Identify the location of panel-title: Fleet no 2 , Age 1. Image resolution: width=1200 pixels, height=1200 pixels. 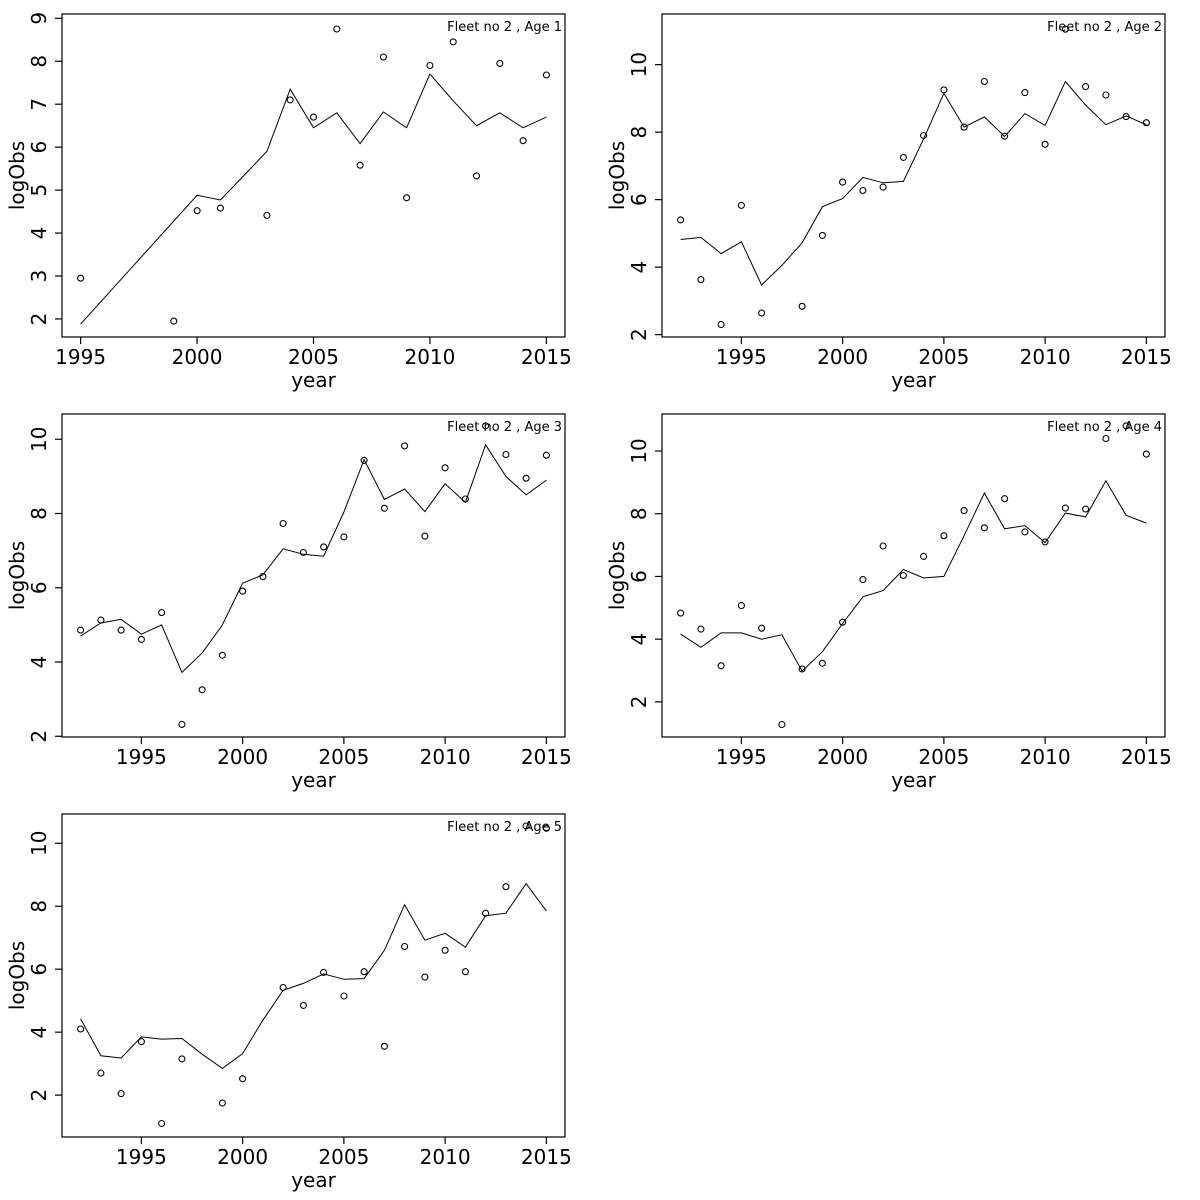
(504, 27).